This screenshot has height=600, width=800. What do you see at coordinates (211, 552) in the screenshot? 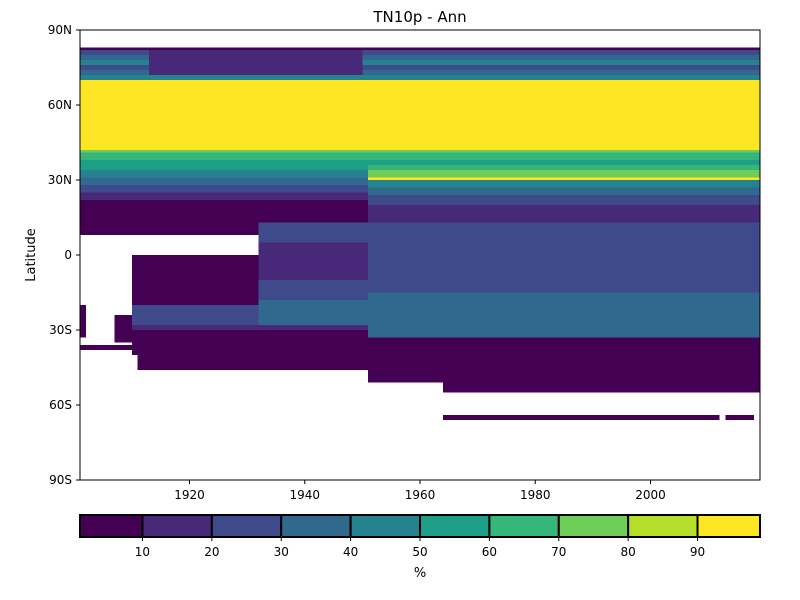
I see `colorbar-tick-label: 20` at bounding box center [211, 552].